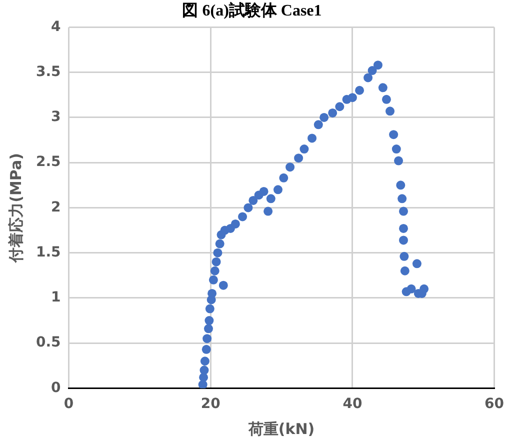  What do you see at coordinates (69, 404) in the screenshot?
I see `x-tick-label: 0` at bounding box center [69, 404].